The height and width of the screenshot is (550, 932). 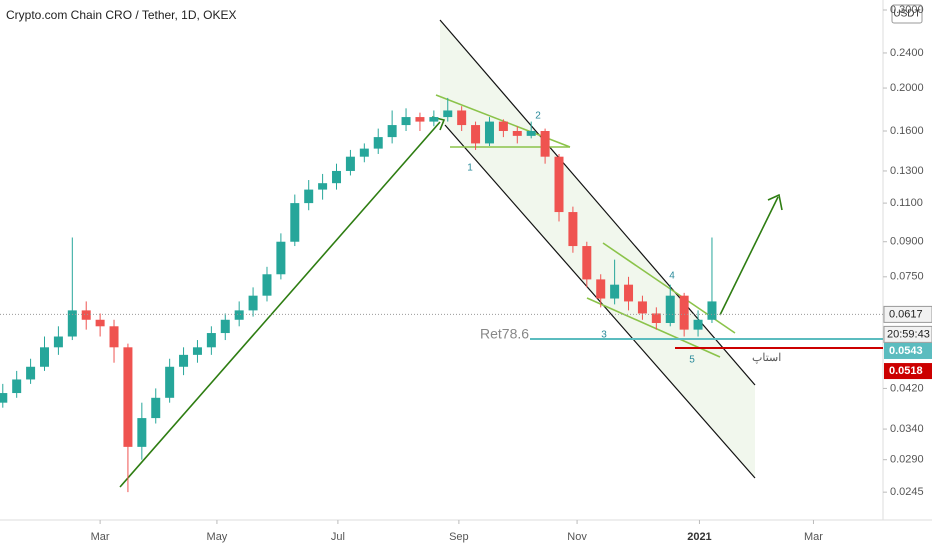 I want to click on currency-box, so click(x=907, y=14).